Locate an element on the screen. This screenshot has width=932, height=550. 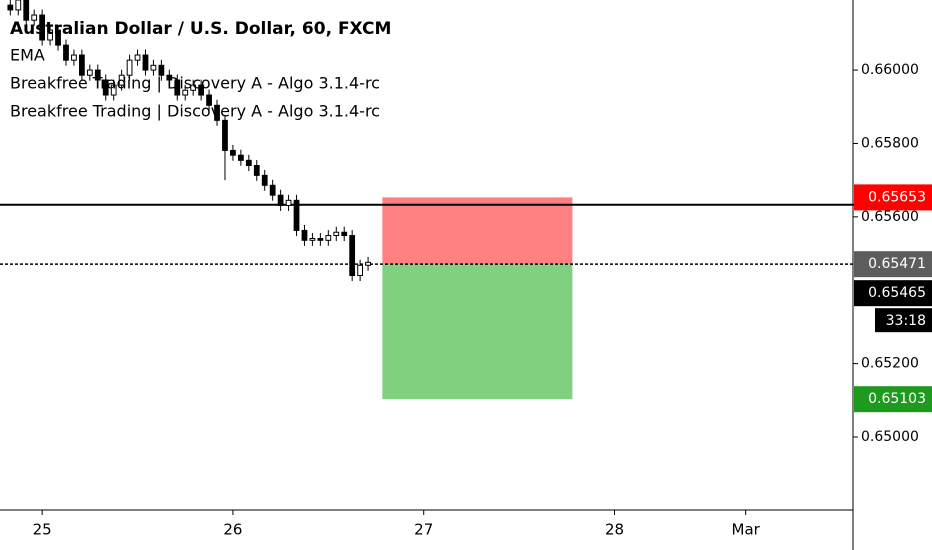
y-tick-label: 0.65200 is located at coordinates (890, 364).